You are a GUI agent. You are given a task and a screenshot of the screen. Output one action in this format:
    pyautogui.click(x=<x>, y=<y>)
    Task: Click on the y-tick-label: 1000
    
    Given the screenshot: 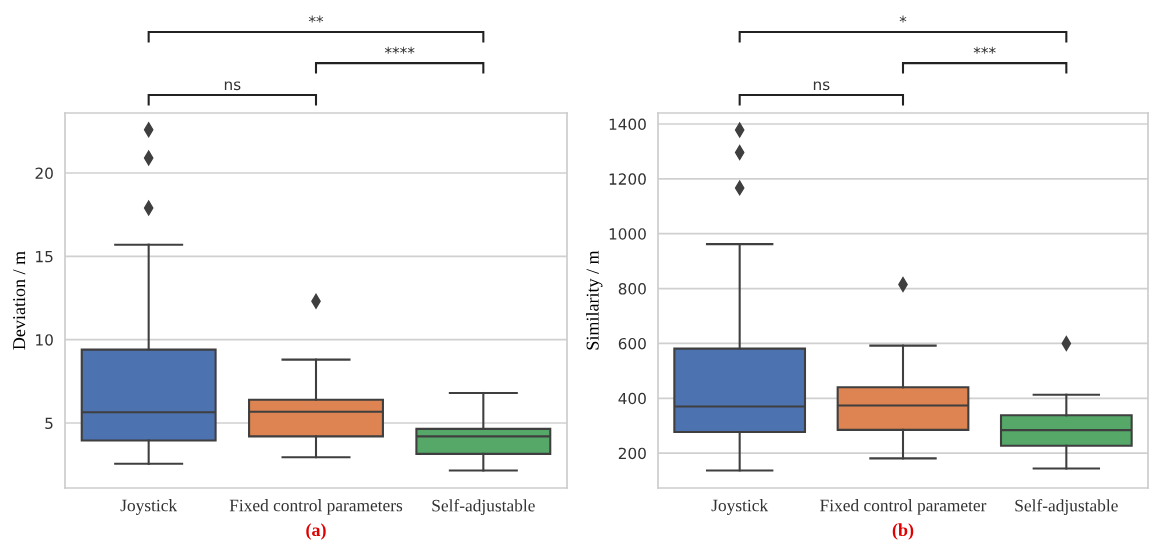 What is the action you would take?
    pyautogui.click(x=627, y=234)
    